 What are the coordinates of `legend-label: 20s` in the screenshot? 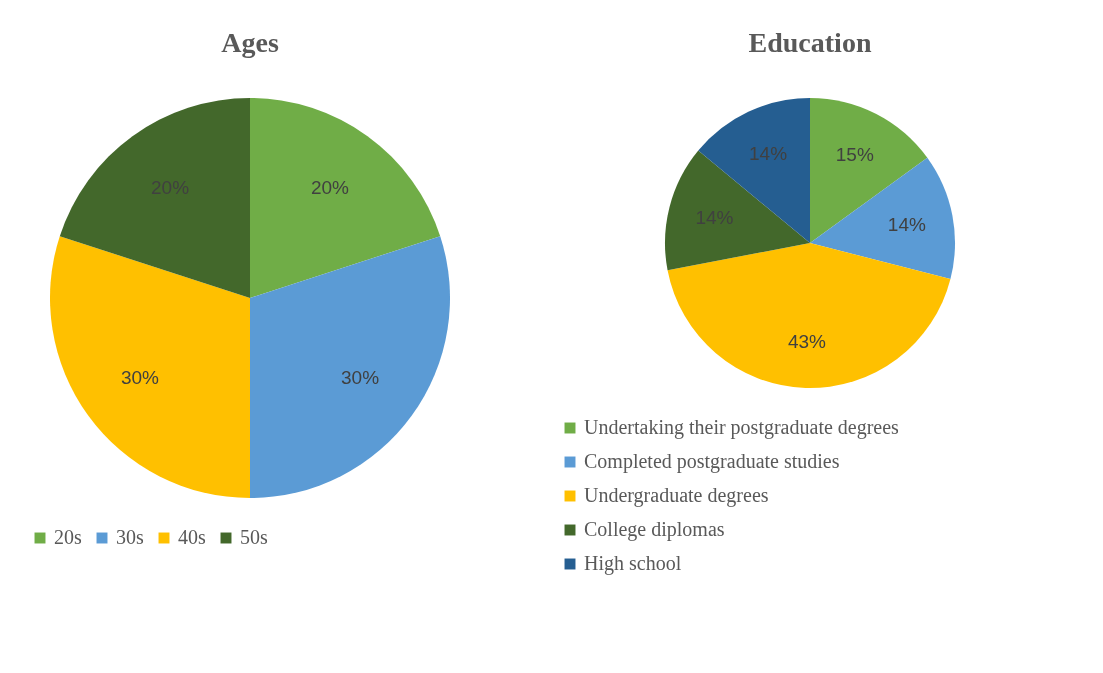 It's located at (68, 537).